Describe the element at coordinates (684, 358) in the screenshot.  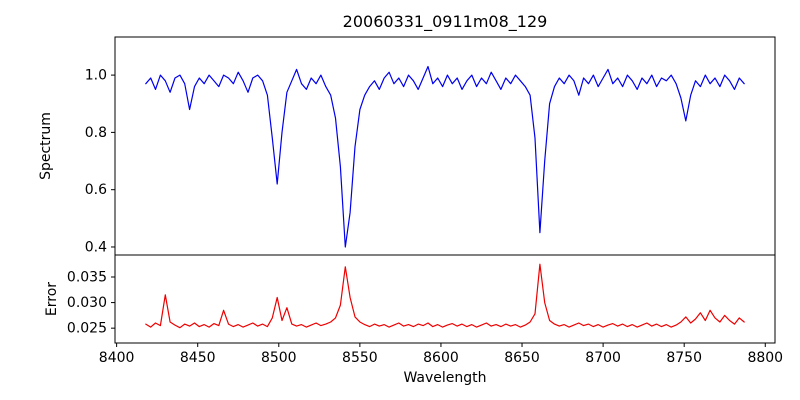
I see `x-tick-label: 8750` at that location.